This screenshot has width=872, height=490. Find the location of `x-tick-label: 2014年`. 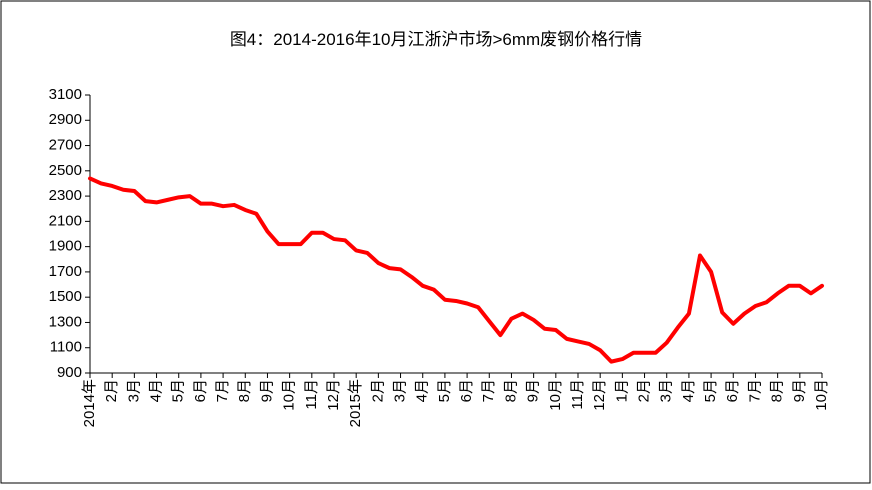

x-tick-label: 2014年 is located at coordinates (89, 403).